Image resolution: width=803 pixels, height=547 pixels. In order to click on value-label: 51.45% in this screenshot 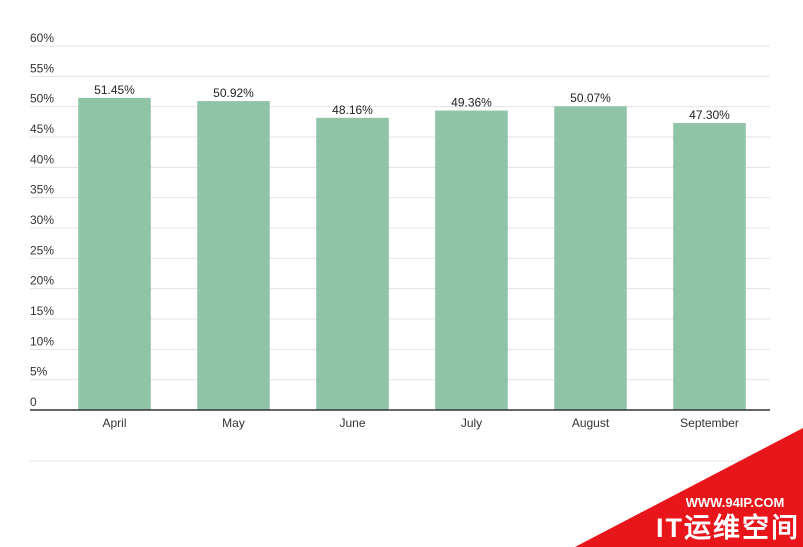, I will do `click(114, 90)`.